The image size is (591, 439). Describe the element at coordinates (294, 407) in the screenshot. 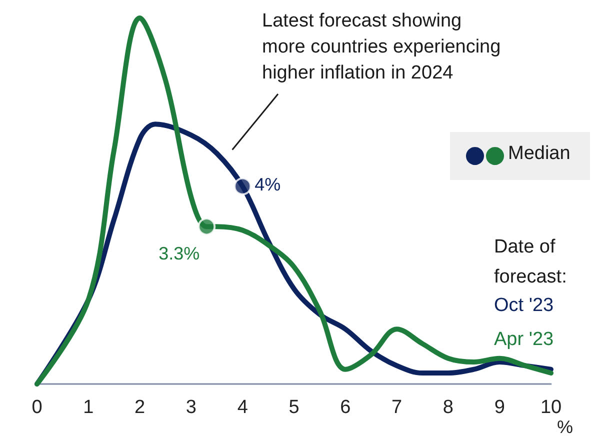

I see `x-tick-label: 5` at that location.